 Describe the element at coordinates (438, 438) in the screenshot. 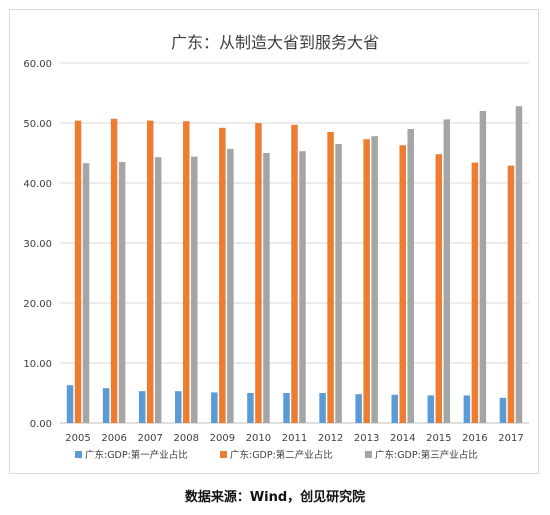

I see `x-tick-label: 2015` at that location.